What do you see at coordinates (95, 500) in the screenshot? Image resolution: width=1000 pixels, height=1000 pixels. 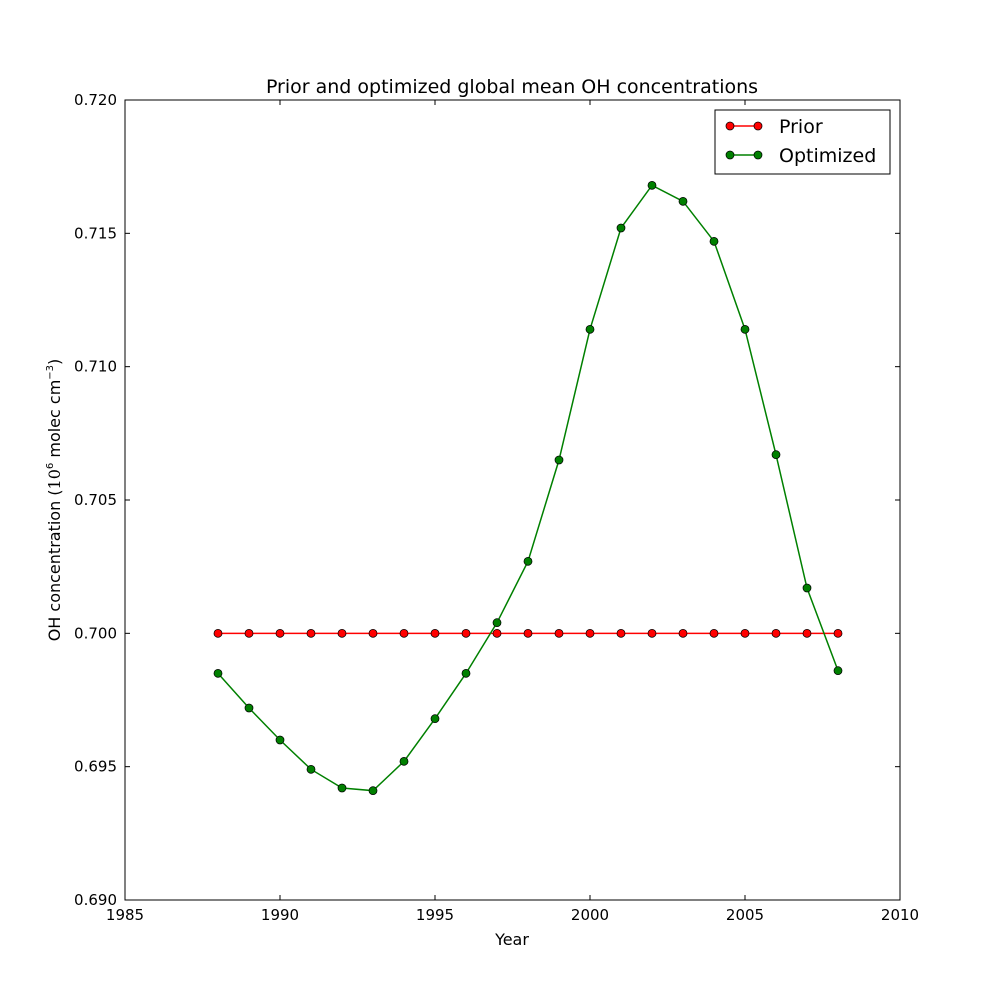 I see `y-tick-label: 0.705` at bounding box center [95, 500].